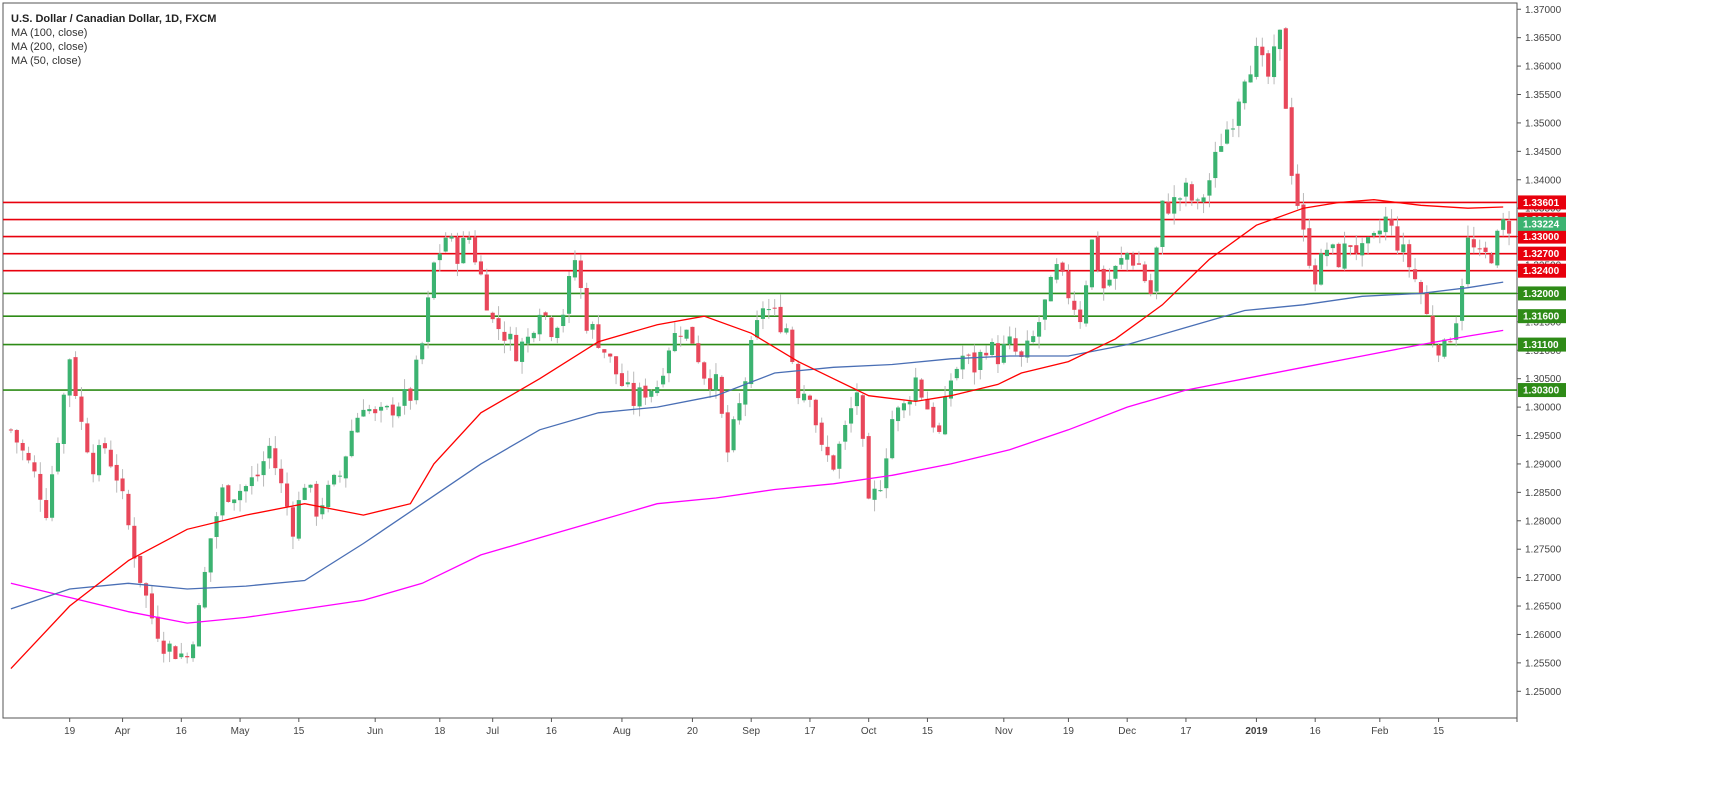 This screenshot has height=790, width=1717. What do you see at coordinates (1541, 391) in the screenshot?
I see `support-level-label: 1.30300` at bounding box center [1541, 391].